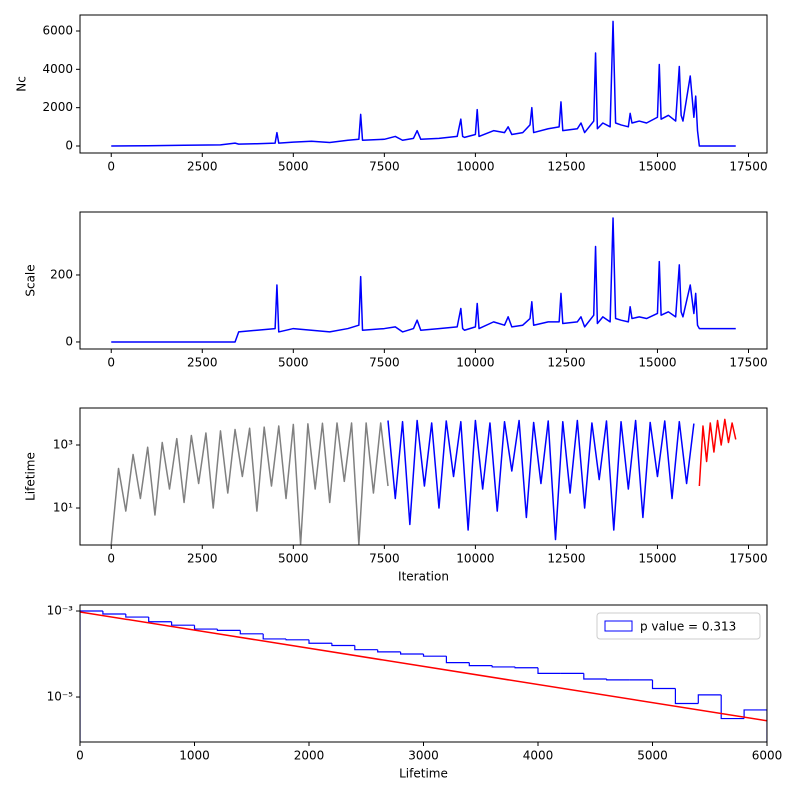  What do you see at coordinates (31, 280) in the screenshot?
I see `y-axis-label: Scale` at bounding box center [31, 280].